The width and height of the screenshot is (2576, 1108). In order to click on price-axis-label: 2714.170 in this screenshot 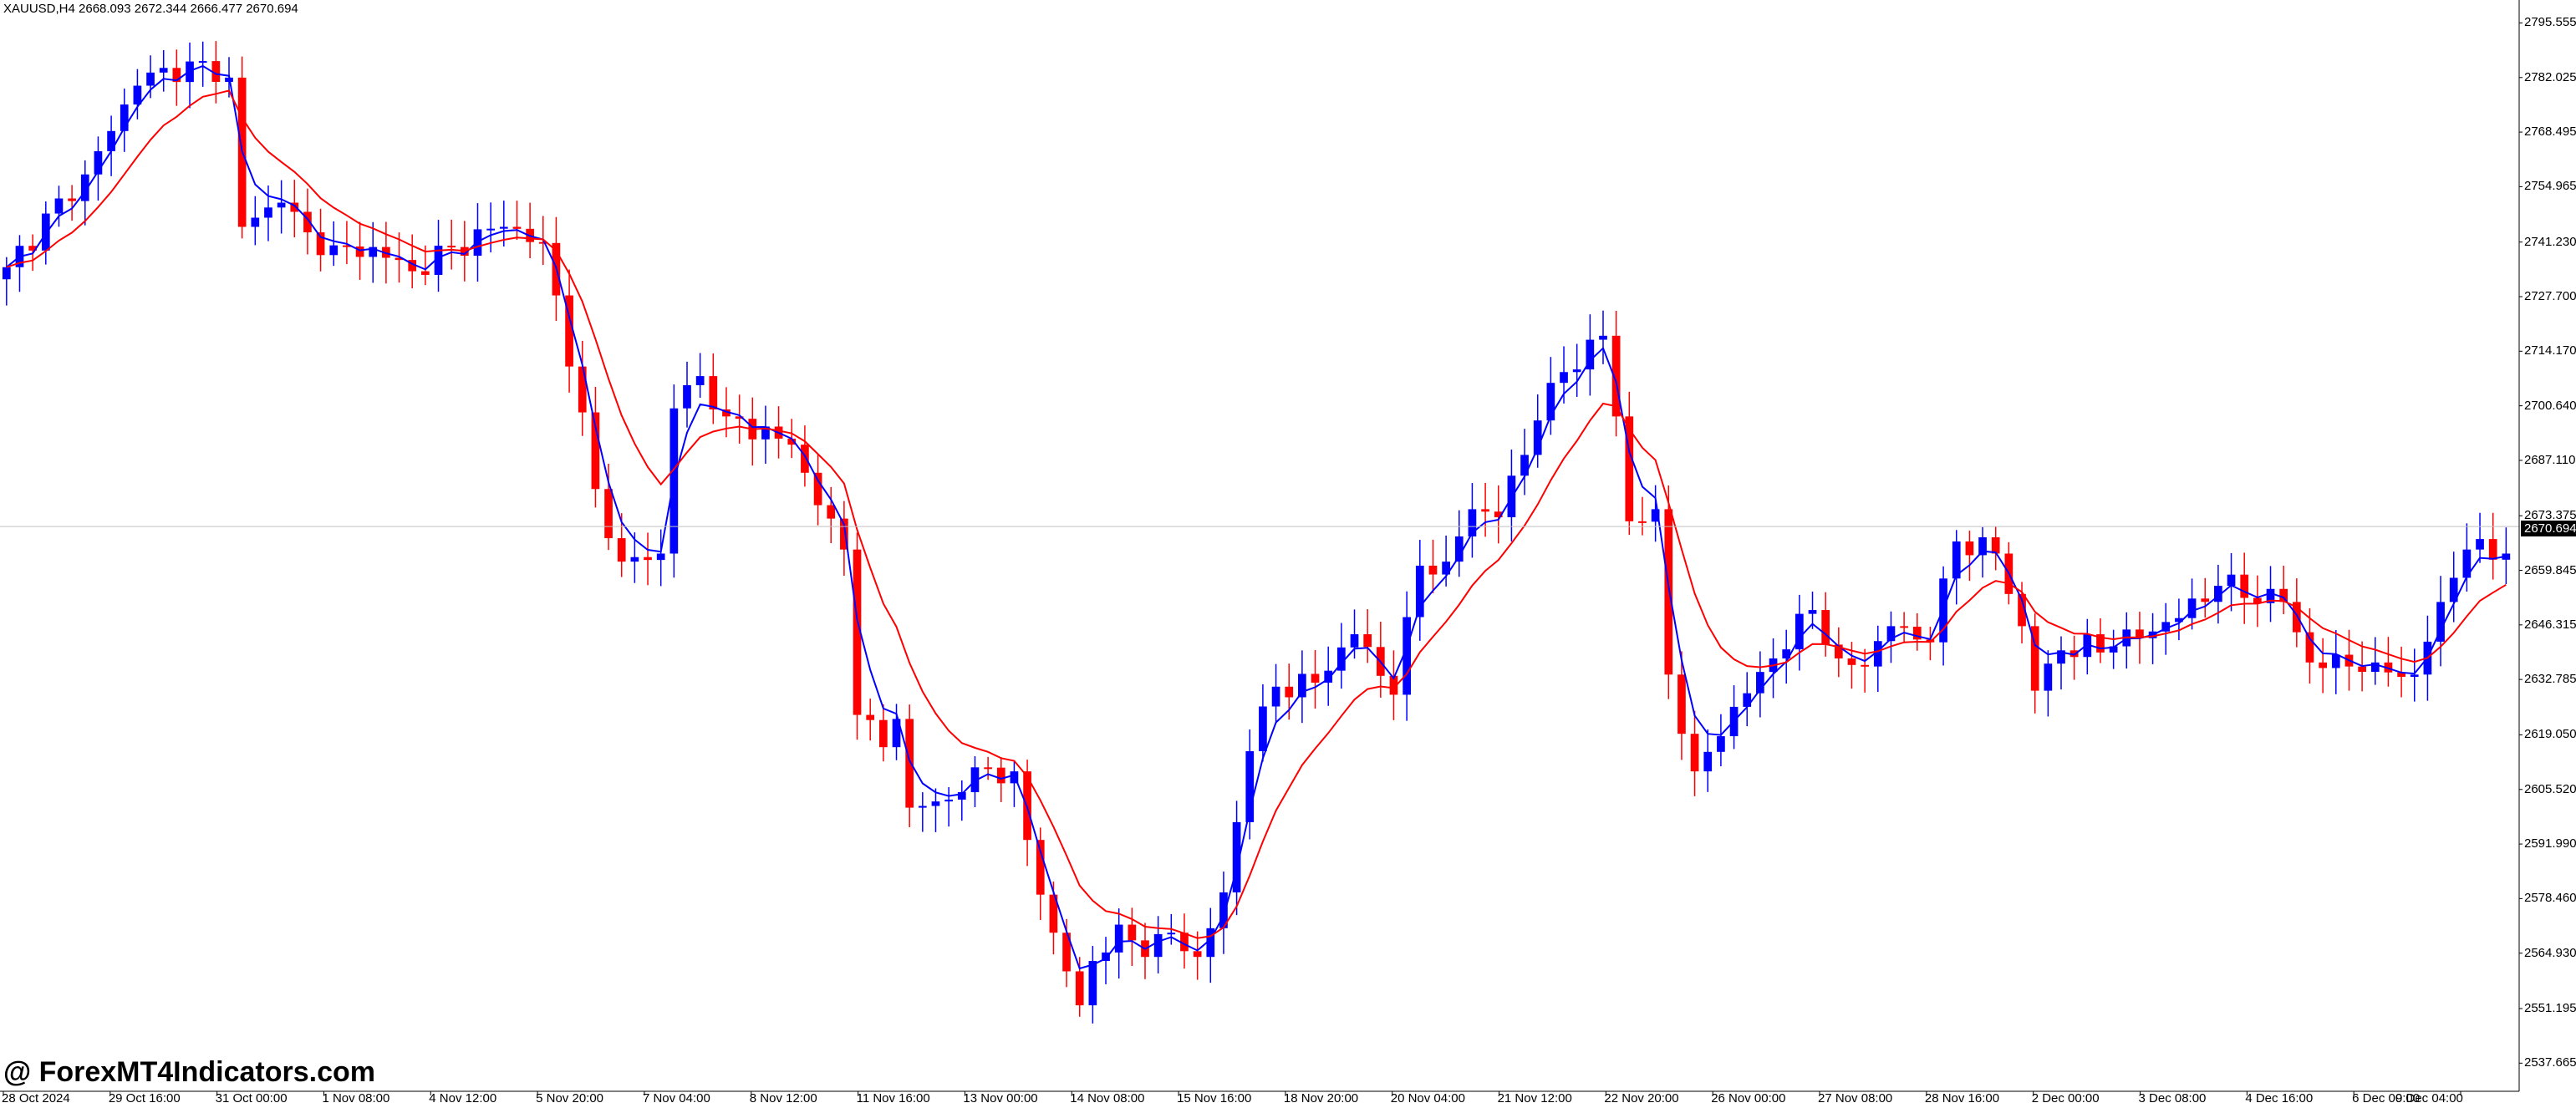, I will do `click(2550, 350)`.